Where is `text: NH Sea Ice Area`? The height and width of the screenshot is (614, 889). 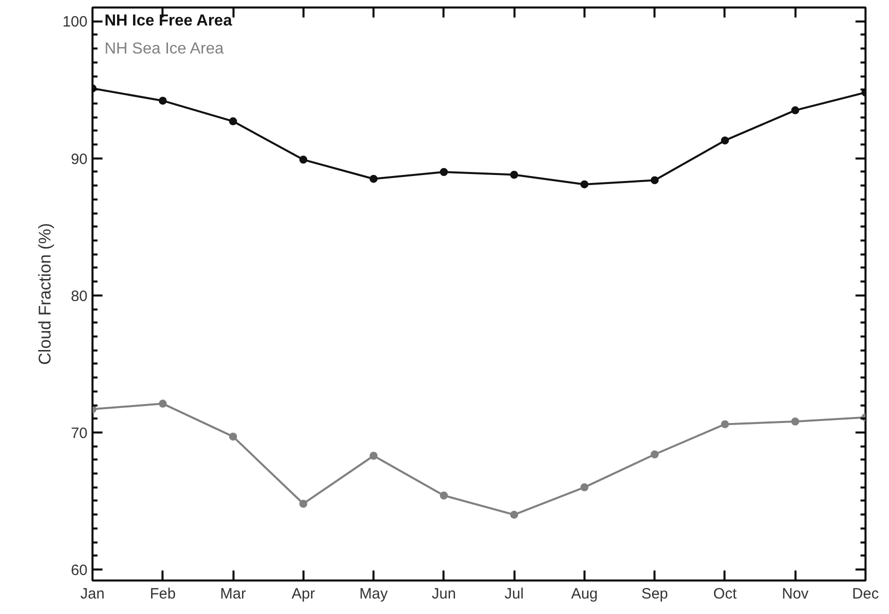
text: NH Sea Ice Area is located at coordinates (164, 49).